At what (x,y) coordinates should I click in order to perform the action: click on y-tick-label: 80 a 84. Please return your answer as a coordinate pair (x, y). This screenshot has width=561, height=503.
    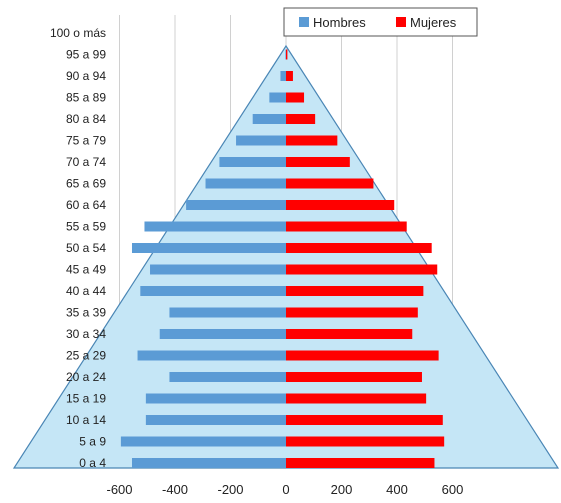
    Looking at the image, I should click on (86, 119).